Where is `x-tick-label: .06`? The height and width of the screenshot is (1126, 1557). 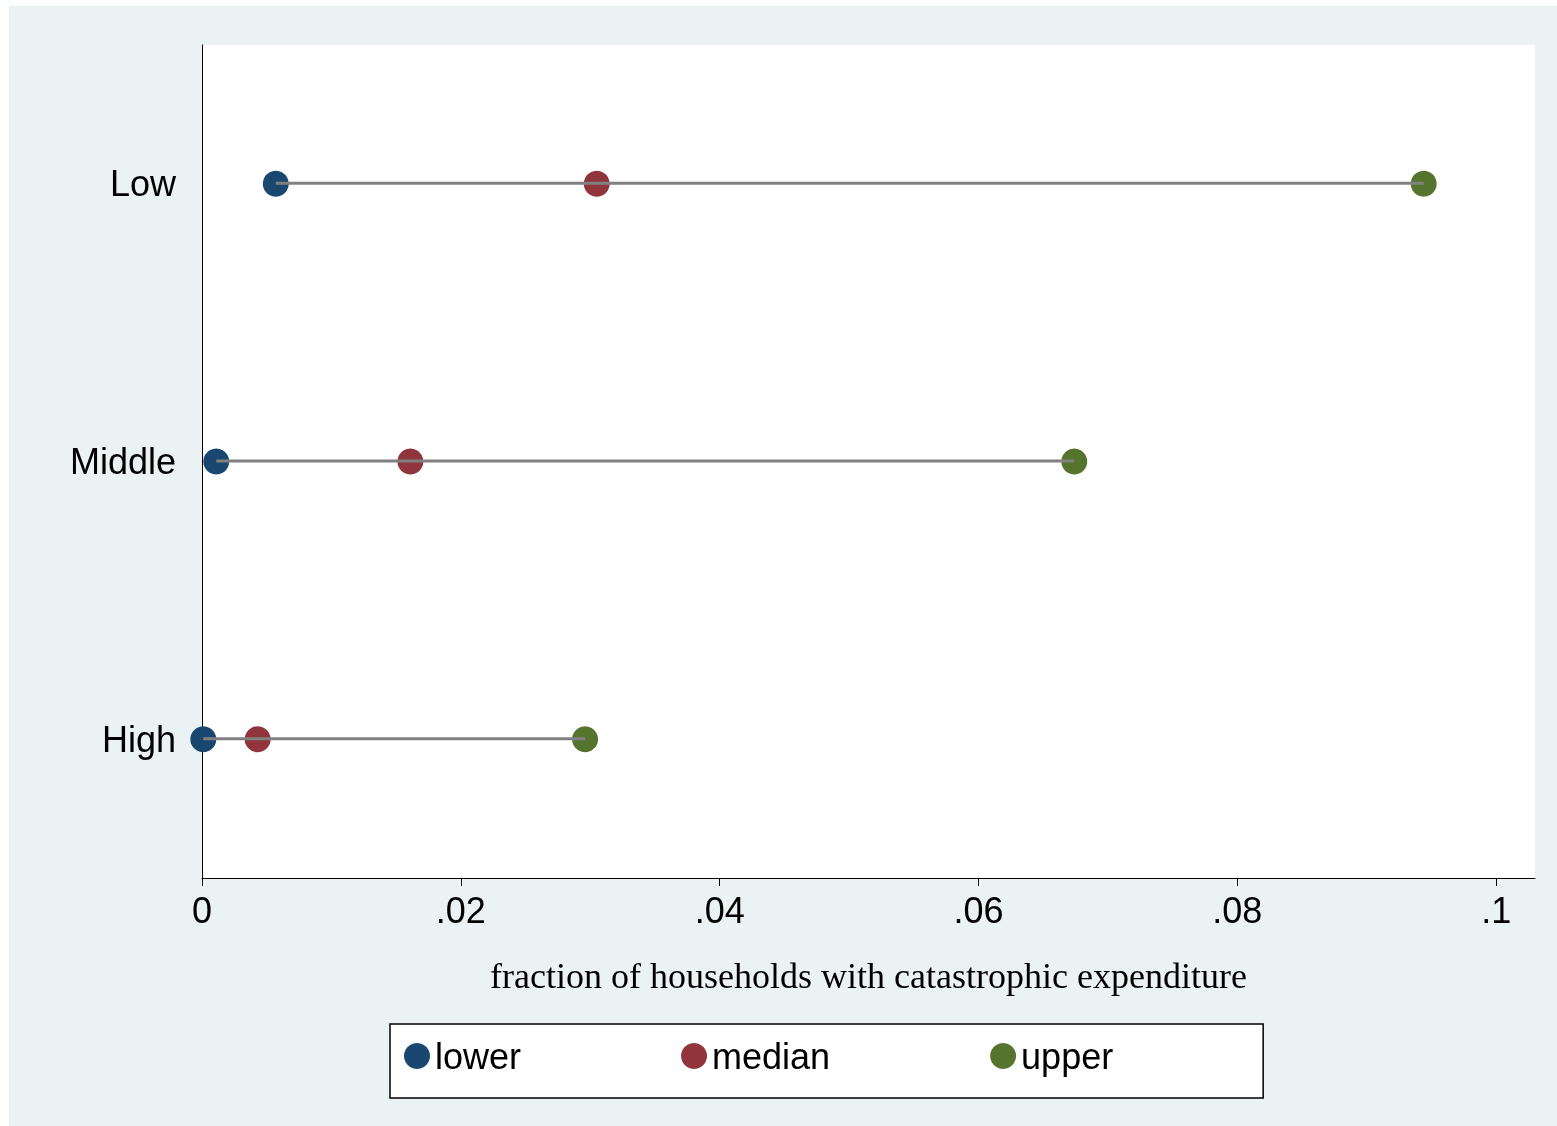 x-tick-label: .06 is located at coordinates (978, 910).